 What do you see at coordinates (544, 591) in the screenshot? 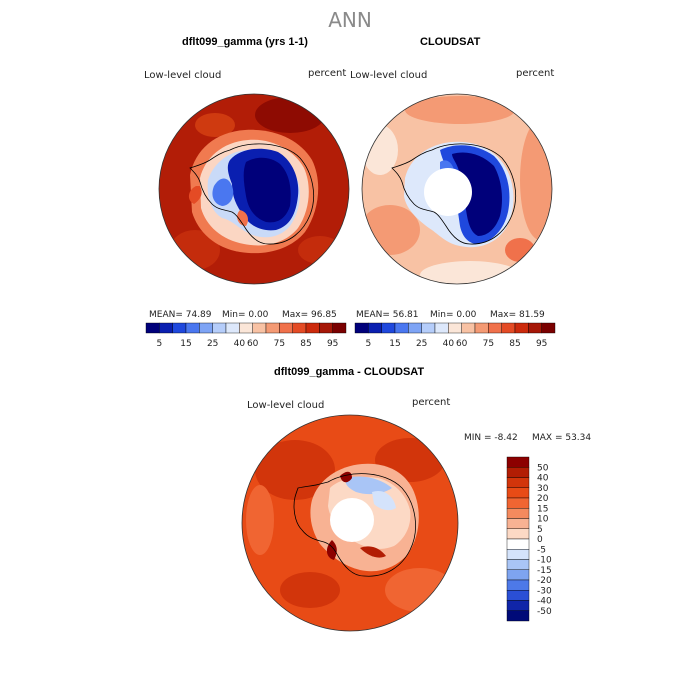
I see `colorbar-tick-label: -30` at bounding box center [544, 591].